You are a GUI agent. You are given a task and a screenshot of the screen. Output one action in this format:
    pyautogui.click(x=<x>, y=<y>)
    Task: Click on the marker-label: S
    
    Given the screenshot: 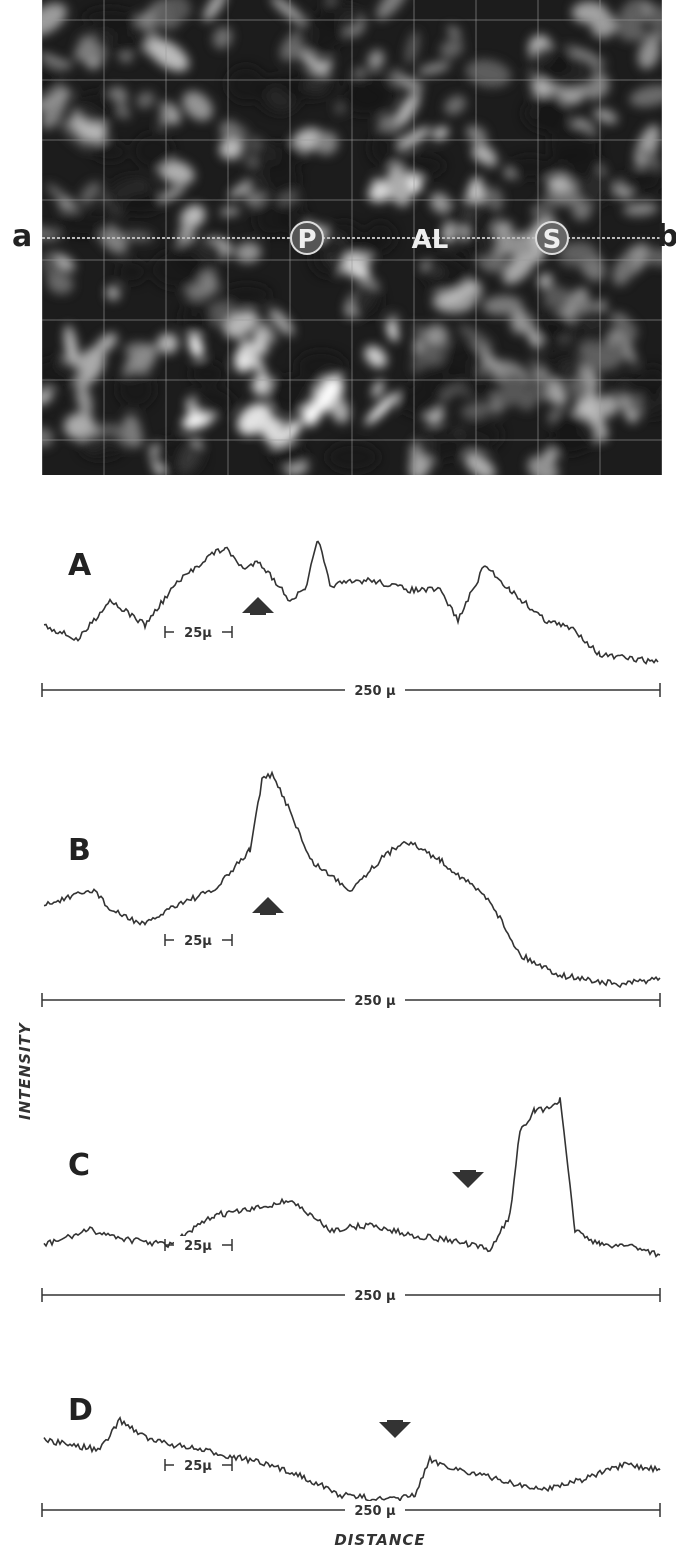 What is the action you would take?
    pyautogui.click(x=552, y=240)
    